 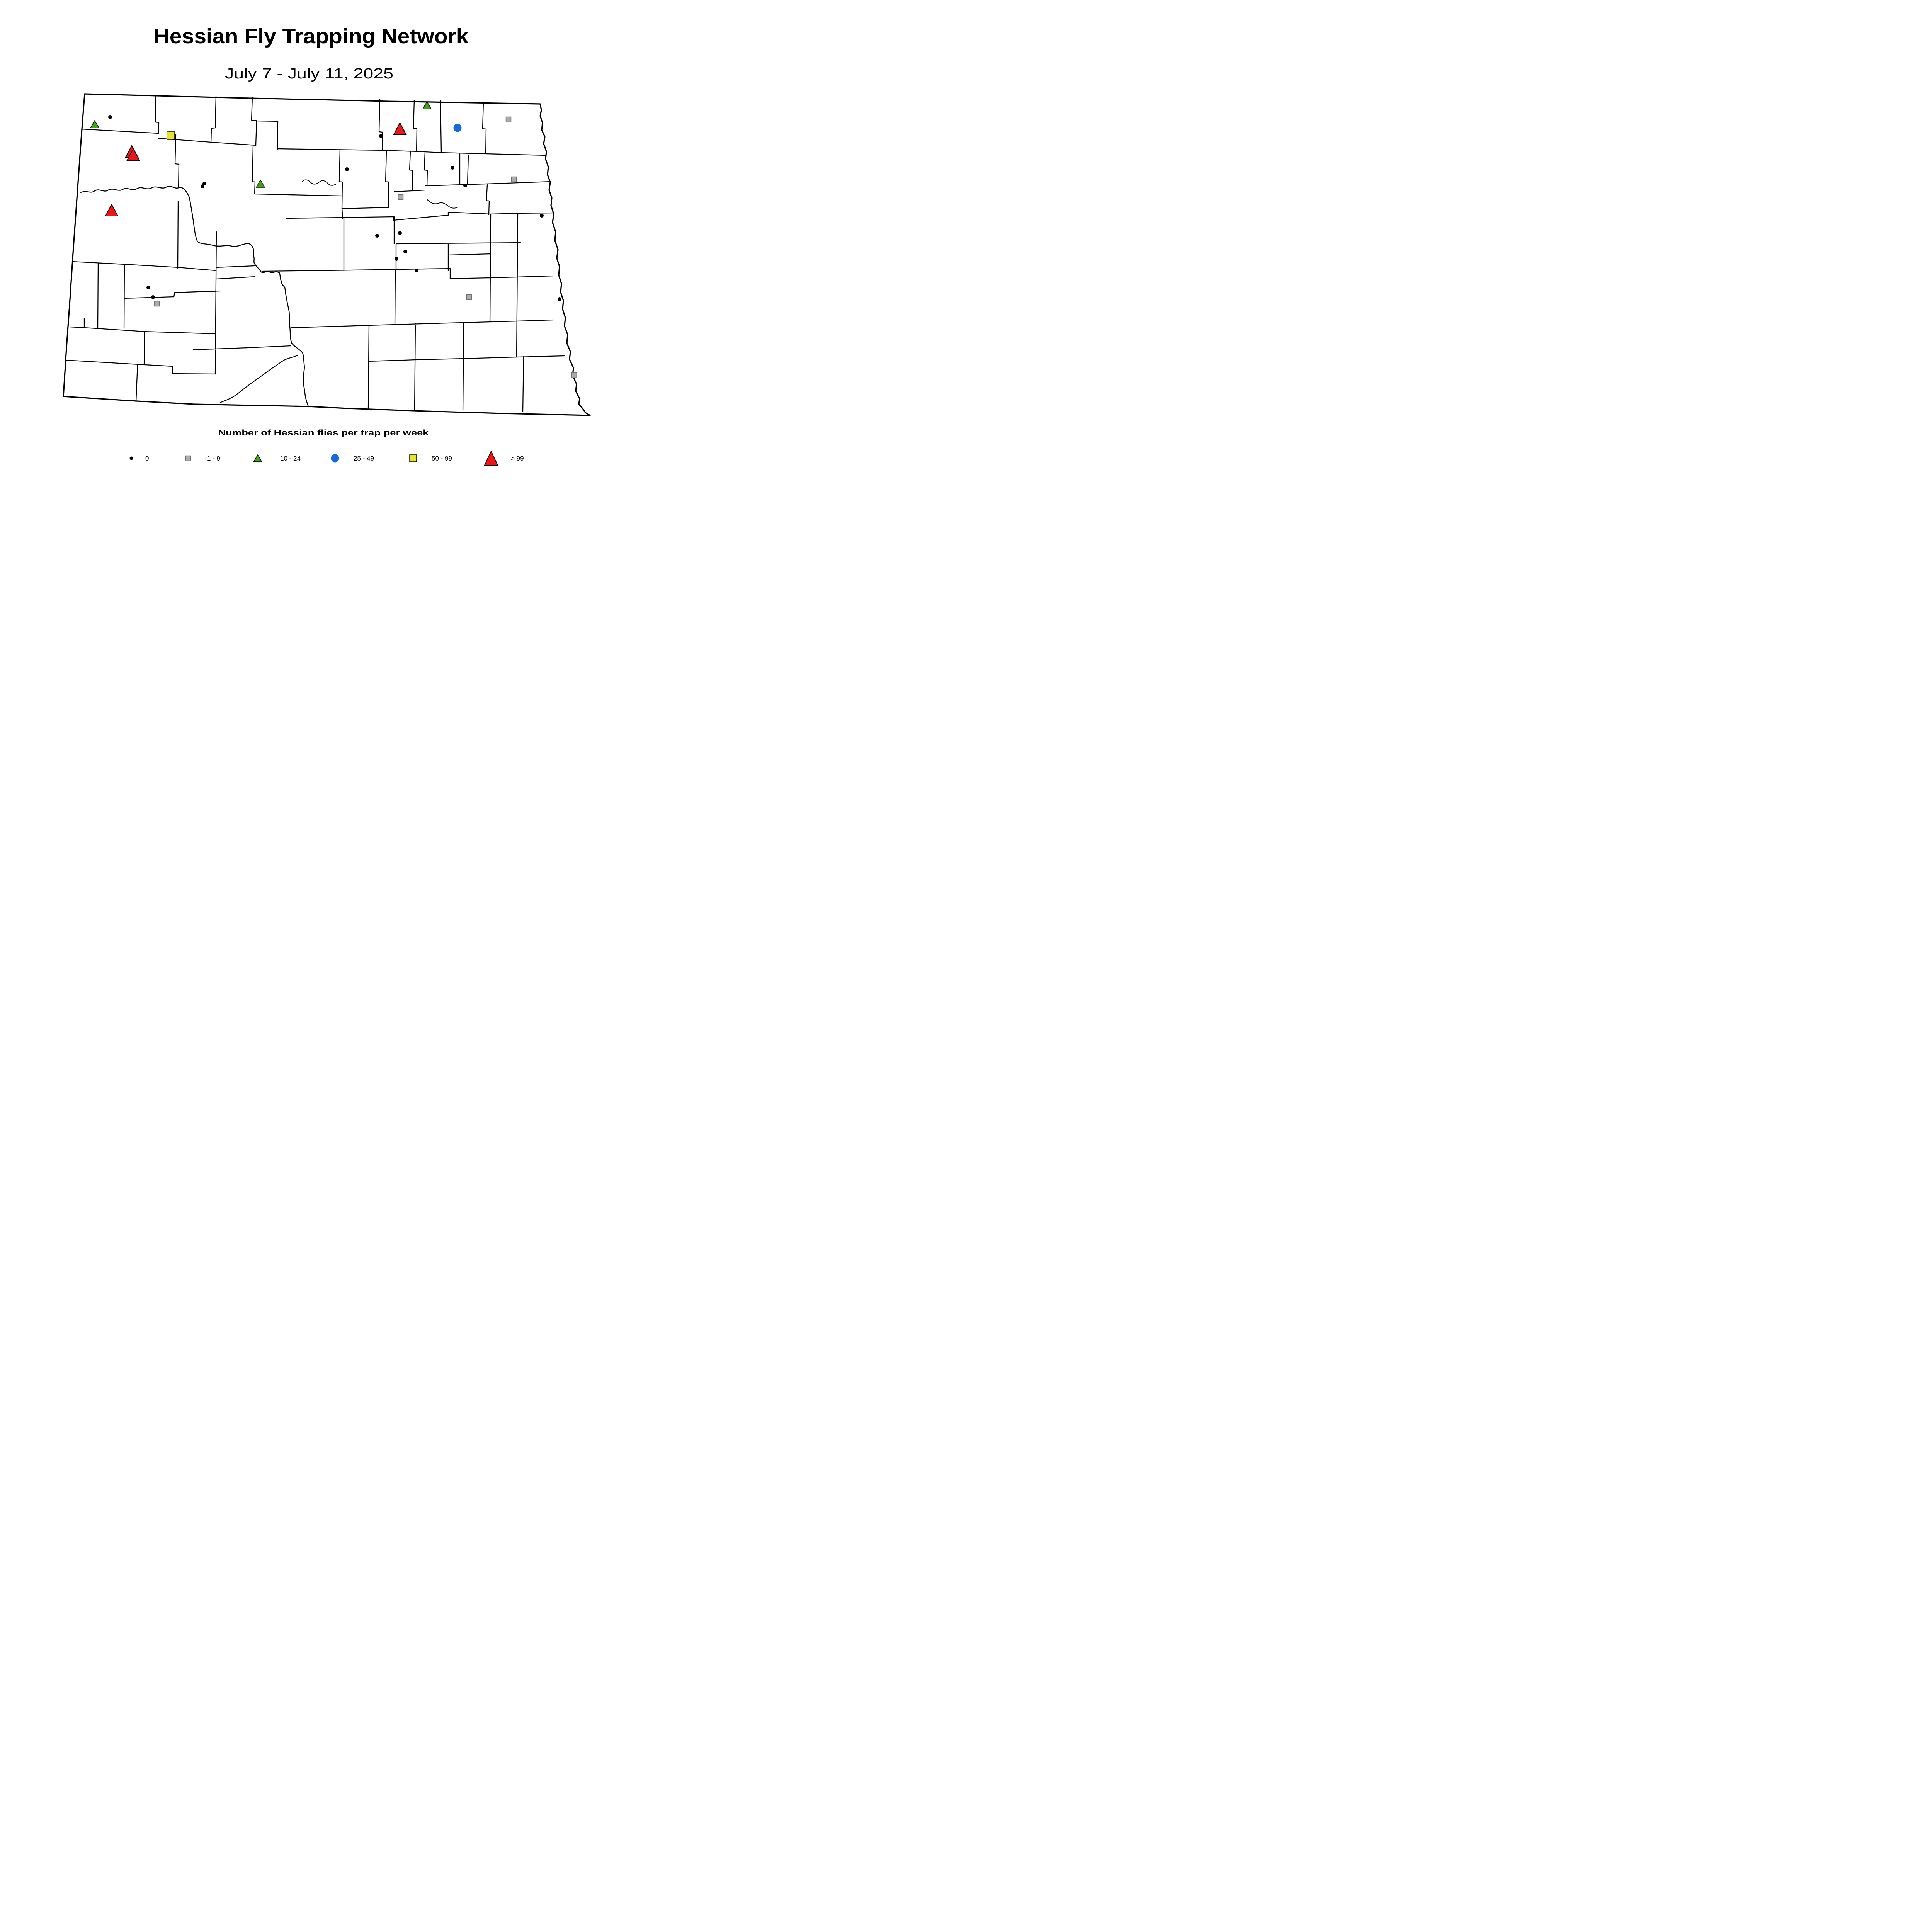 What do you see at coordinates (131, 458) in the screenshot?
I see `black-dot-icon` at bounding box center [131, 458].